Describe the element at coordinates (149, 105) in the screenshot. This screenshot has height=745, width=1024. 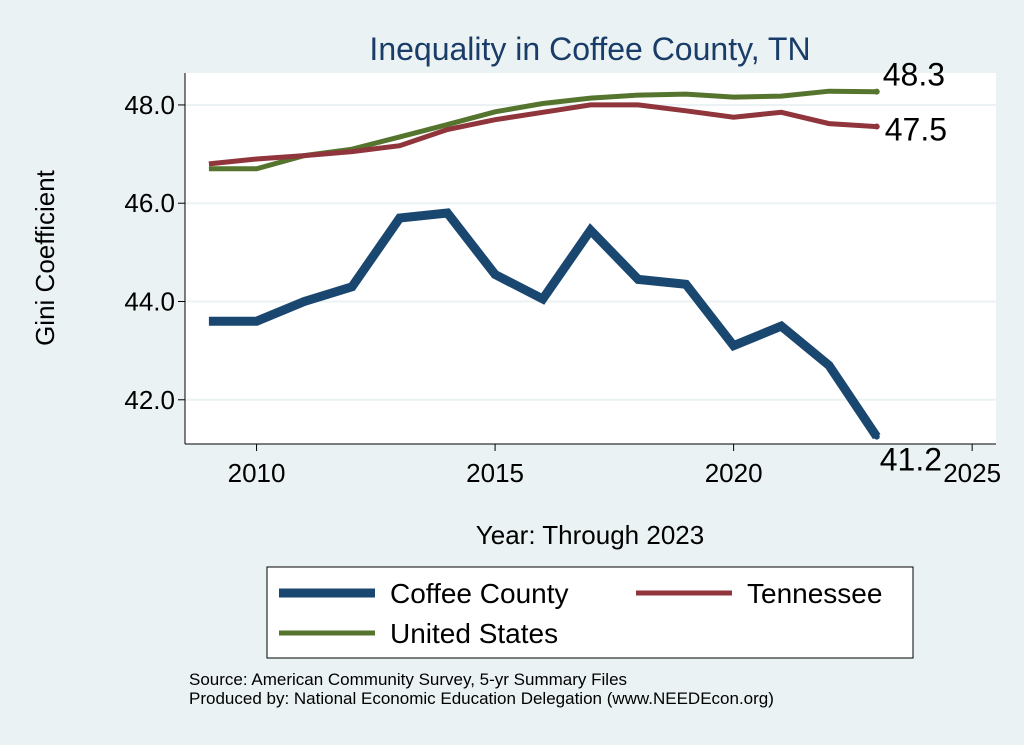
I see `y-tick-label: 48.0` at that location.